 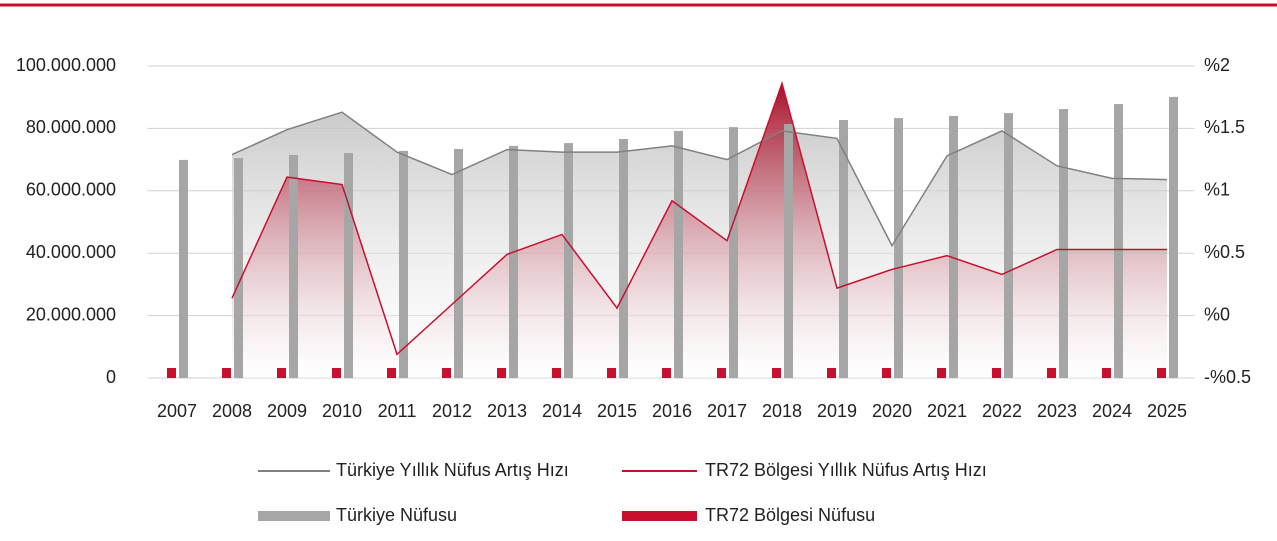 I want to click on y-tick-label: 0, so click(x=111, y=377).